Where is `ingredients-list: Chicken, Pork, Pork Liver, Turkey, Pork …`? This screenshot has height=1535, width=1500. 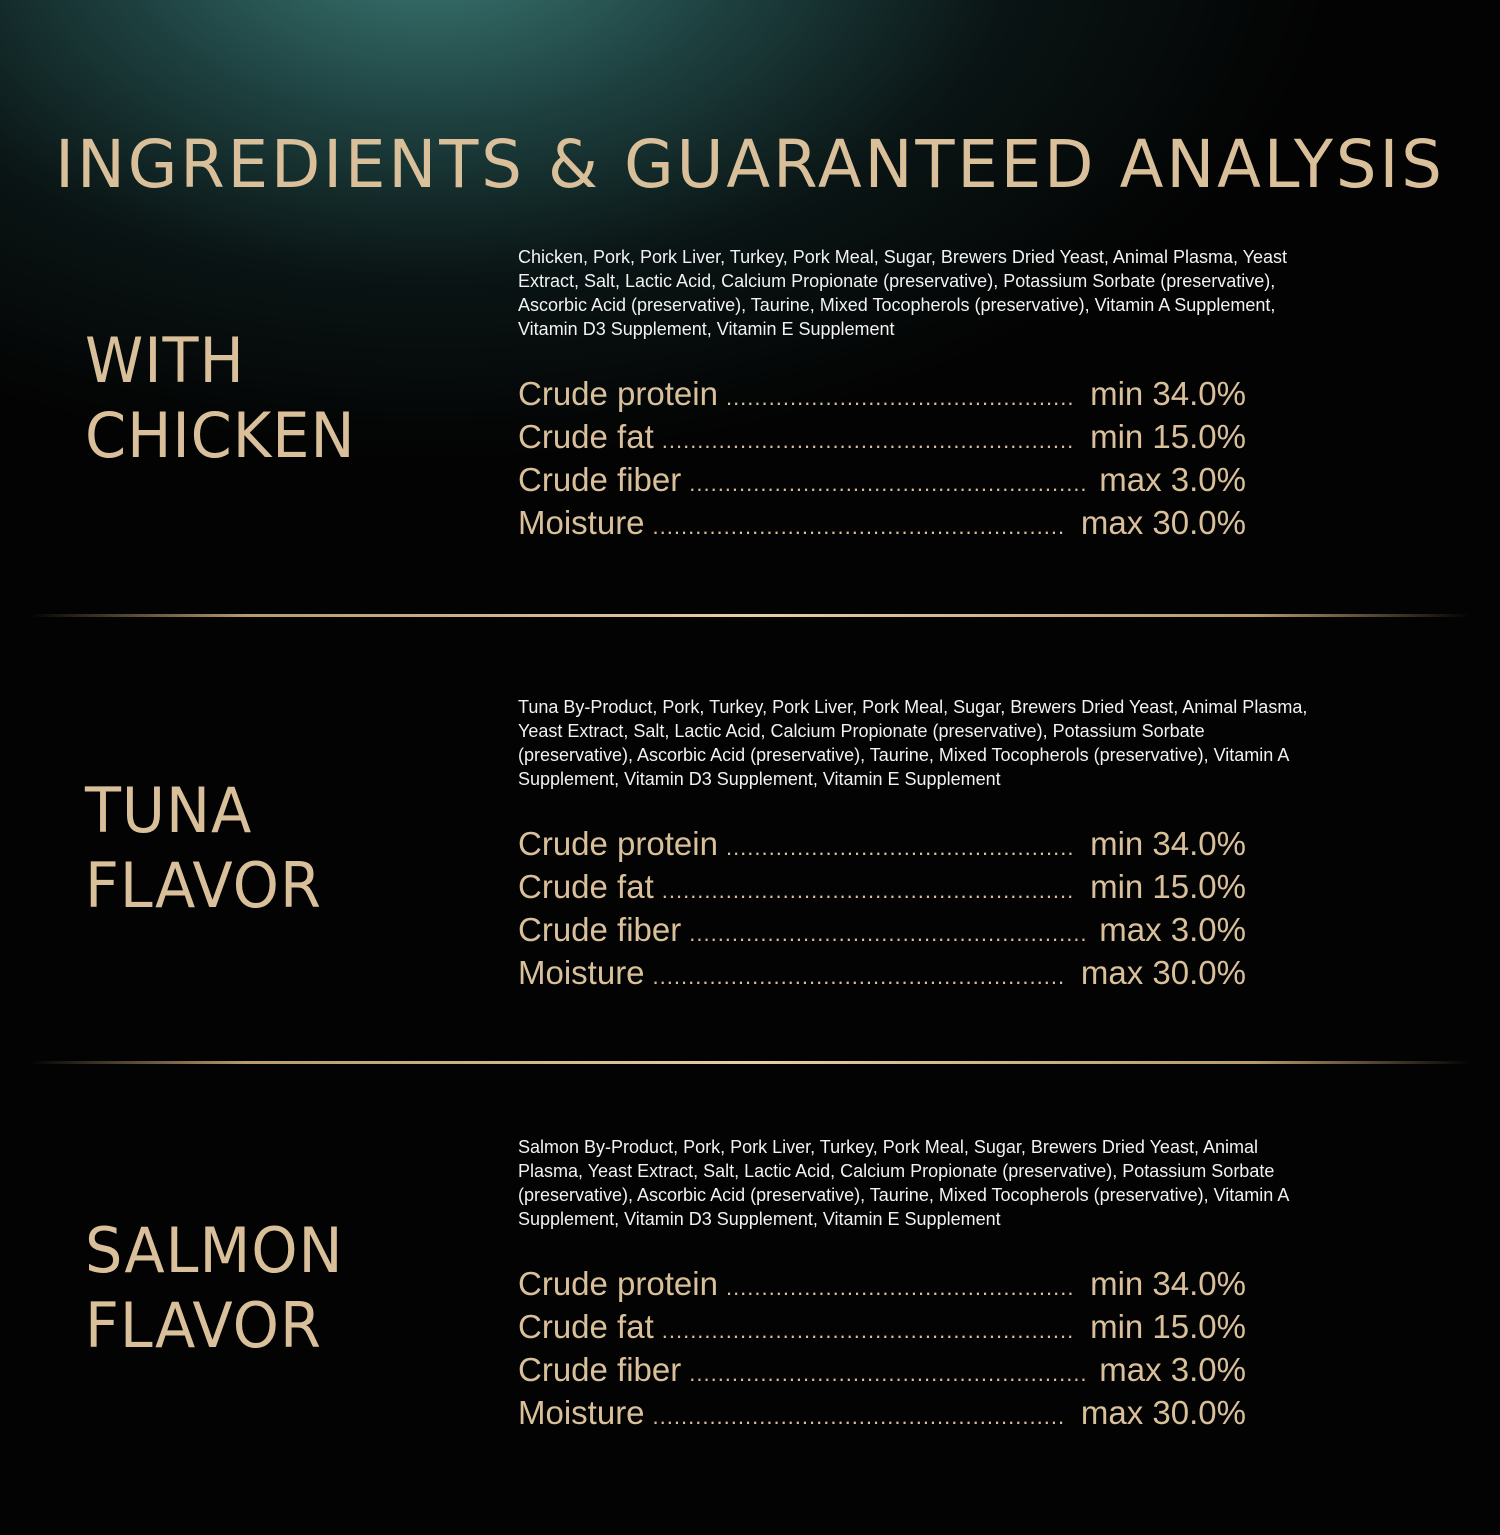 ingredients-list: Chicken, Pork, Pork Liver, Turkey, Pork … is located at coordinates (968, 293).